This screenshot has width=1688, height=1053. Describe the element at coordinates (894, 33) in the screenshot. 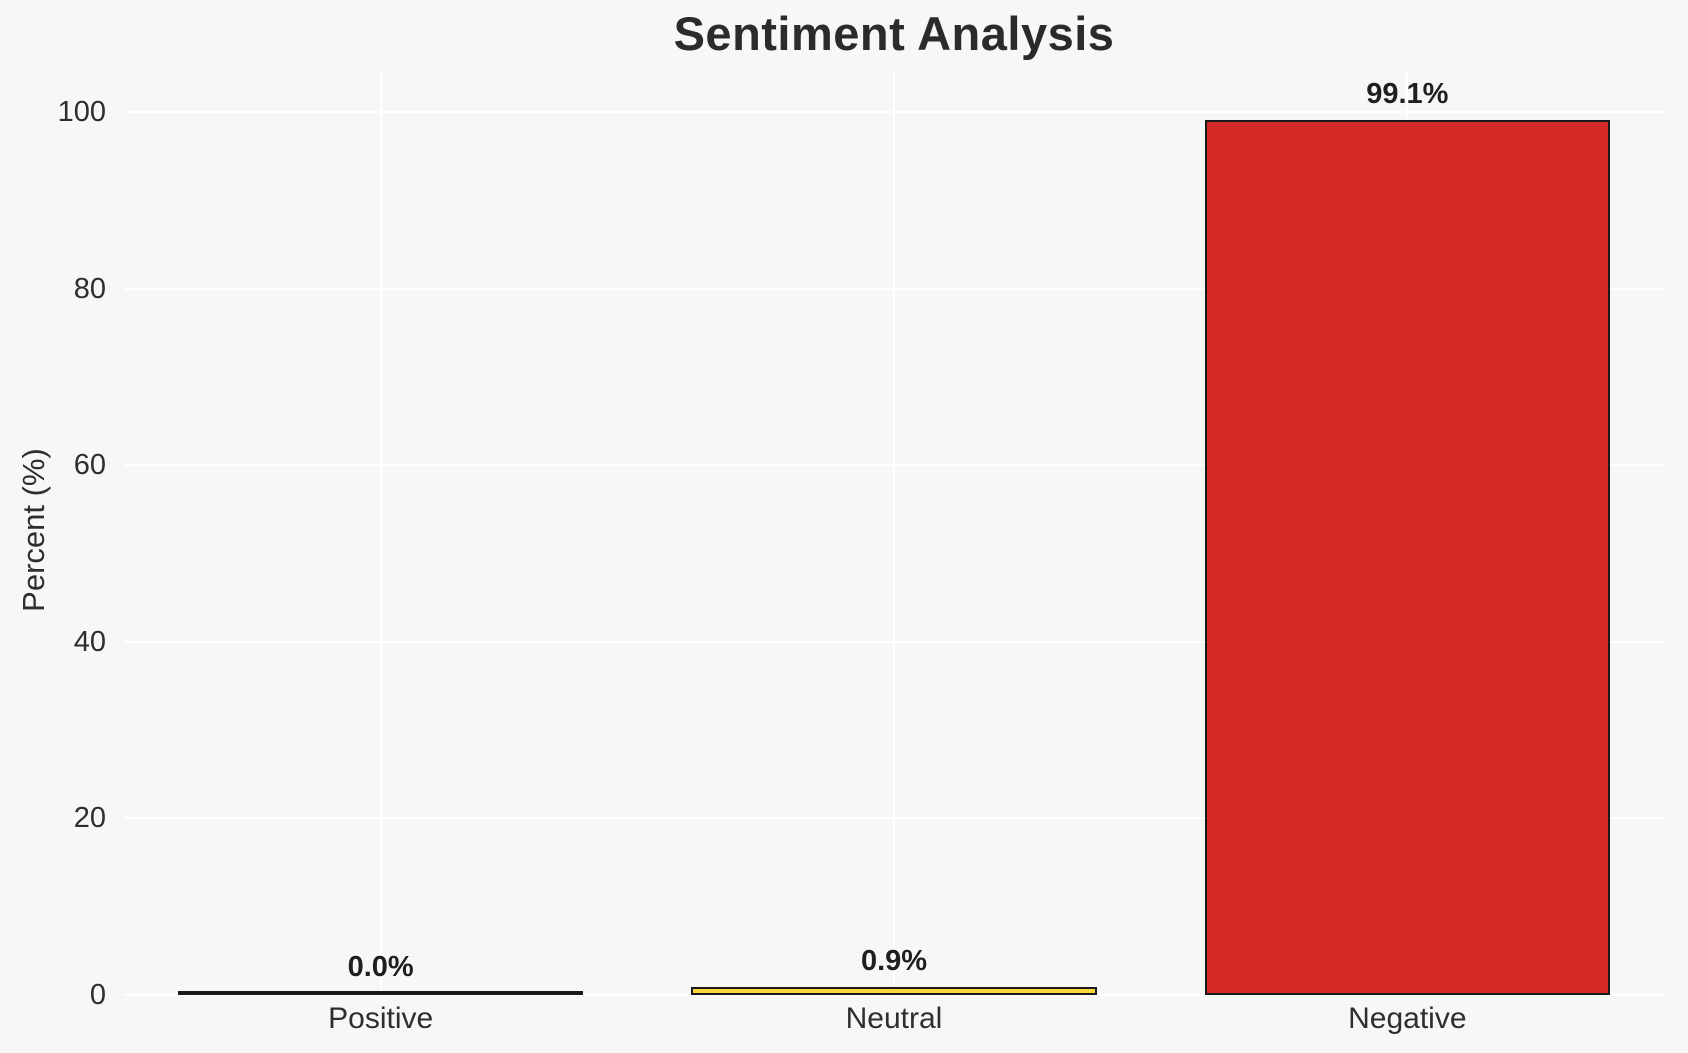

I see `chart-title: Sentiment Analysis` at that location.